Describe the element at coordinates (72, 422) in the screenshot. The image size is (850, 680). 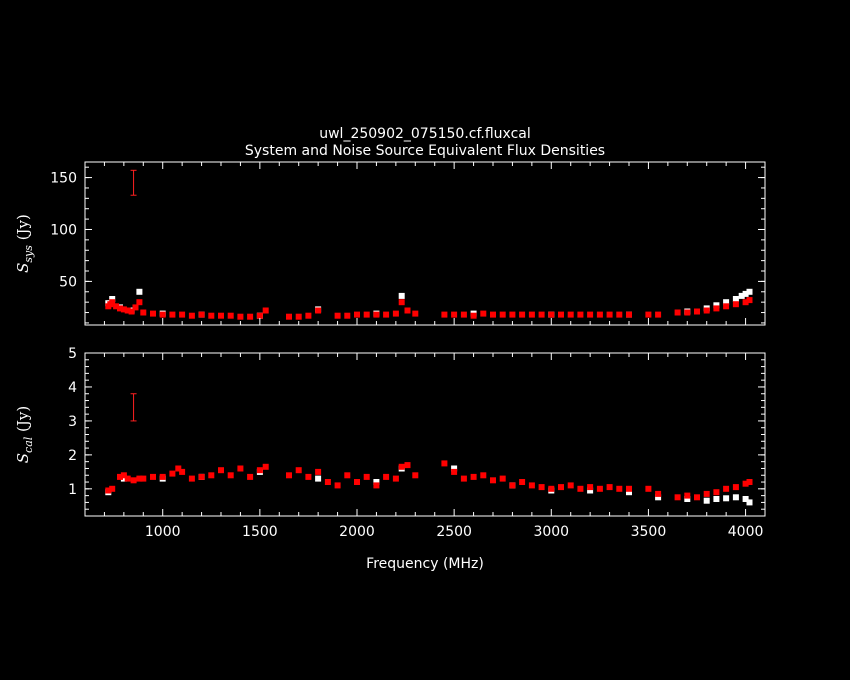
I see `y-tick-label-scal: 3` at that location.